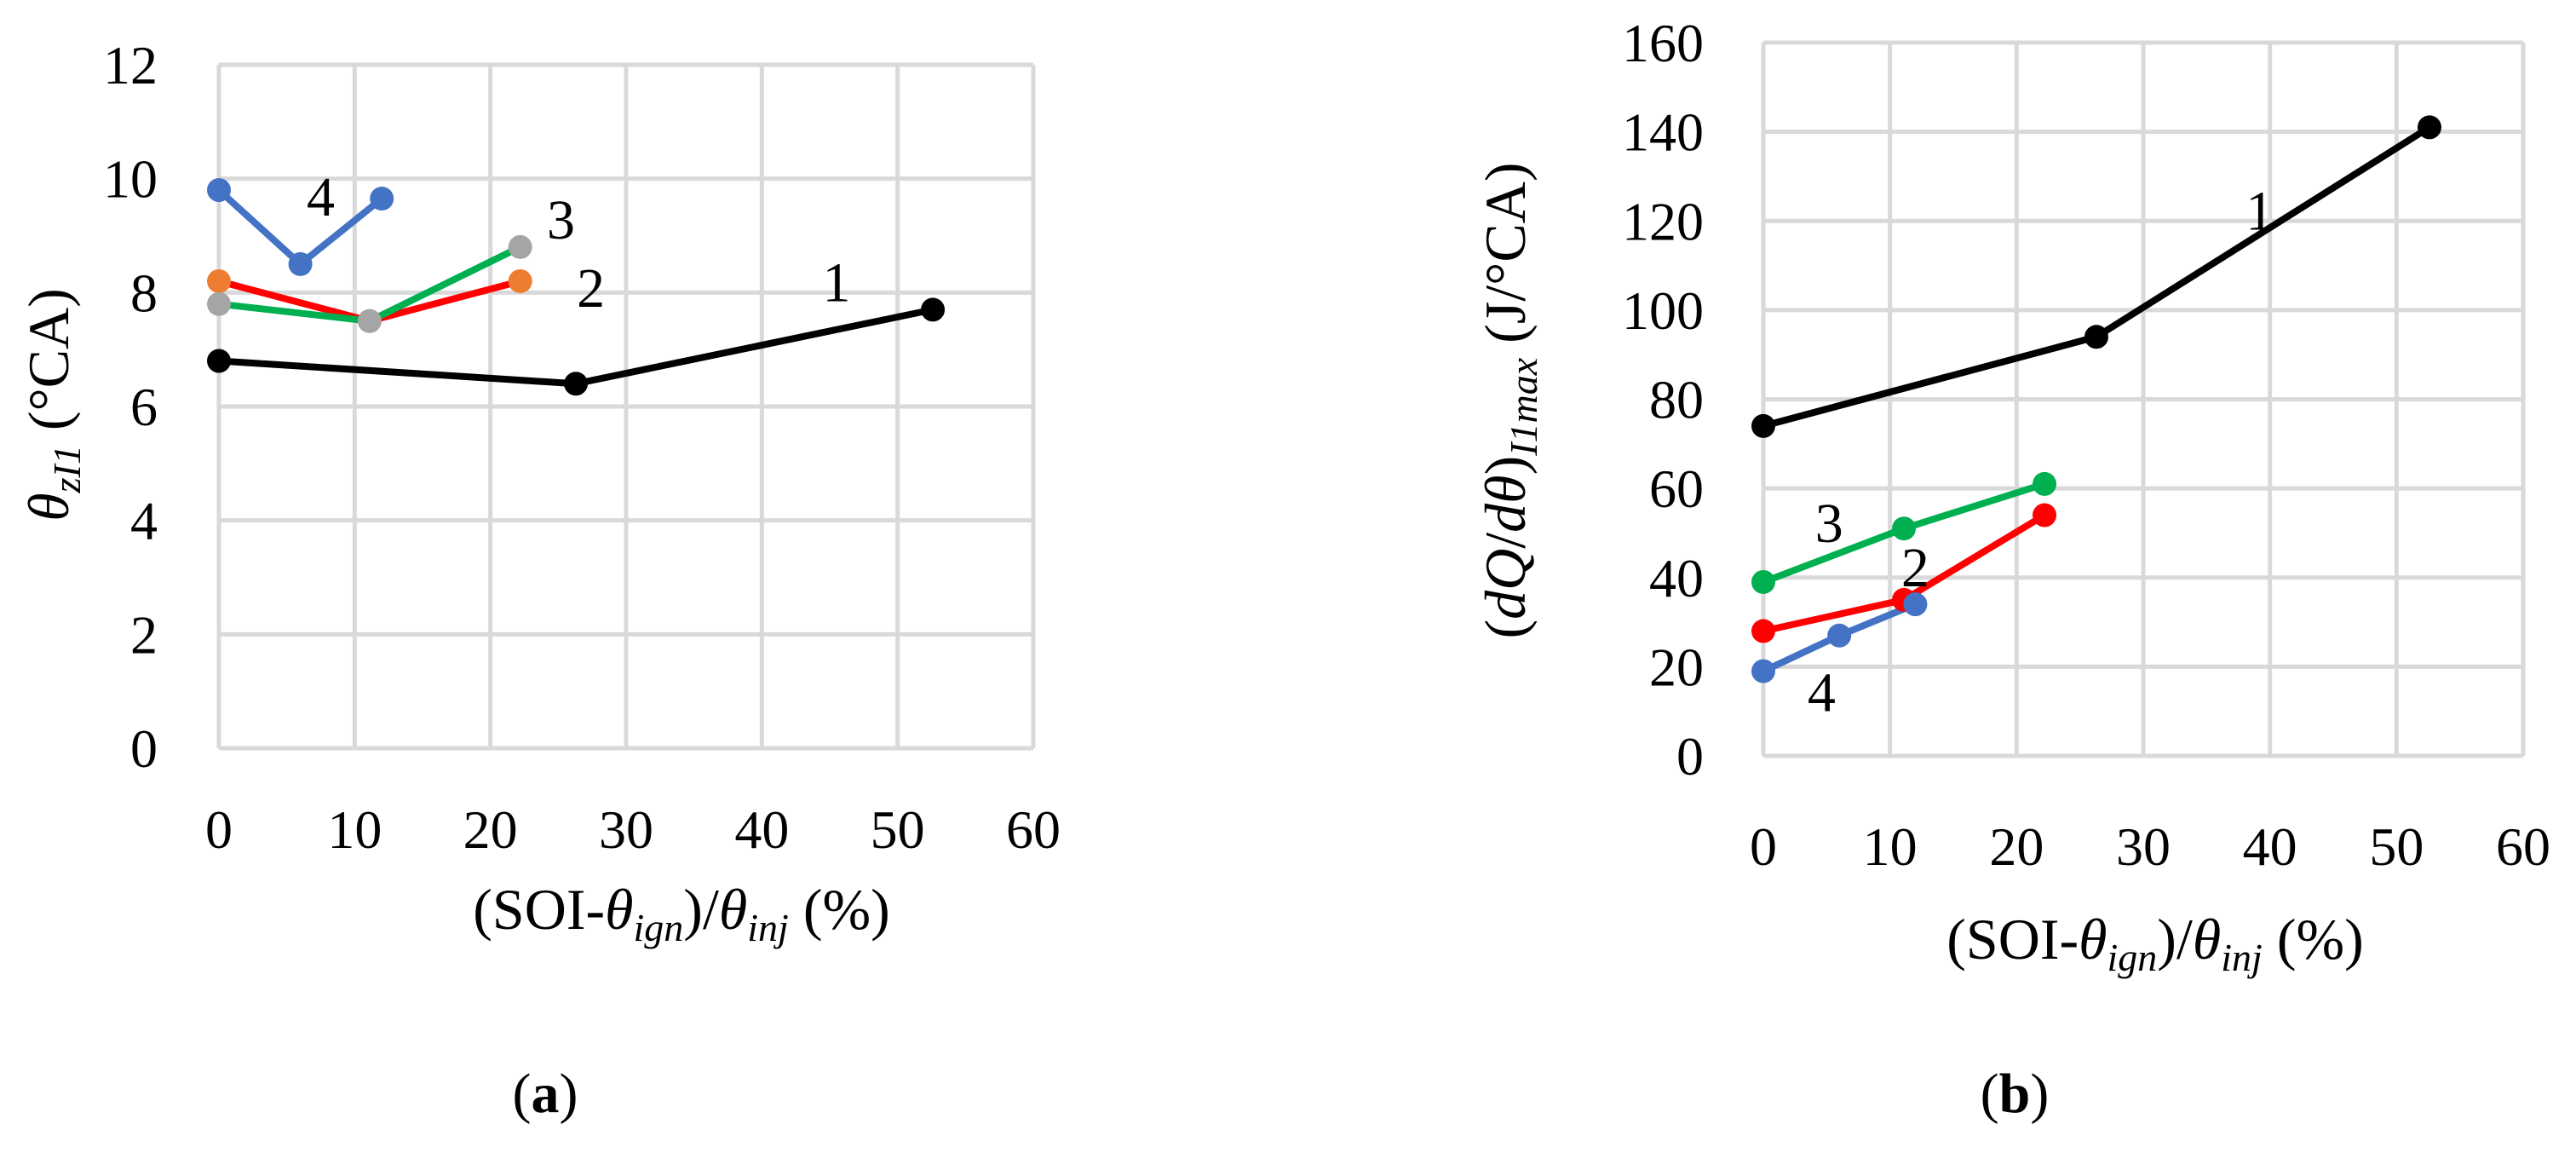 The image size is (2576, 1153). What do you see at coordinates (1677, 667) in the screenshot?
I see `chart-b-y-tick-20: 20` at bounding box center [1677, 667].